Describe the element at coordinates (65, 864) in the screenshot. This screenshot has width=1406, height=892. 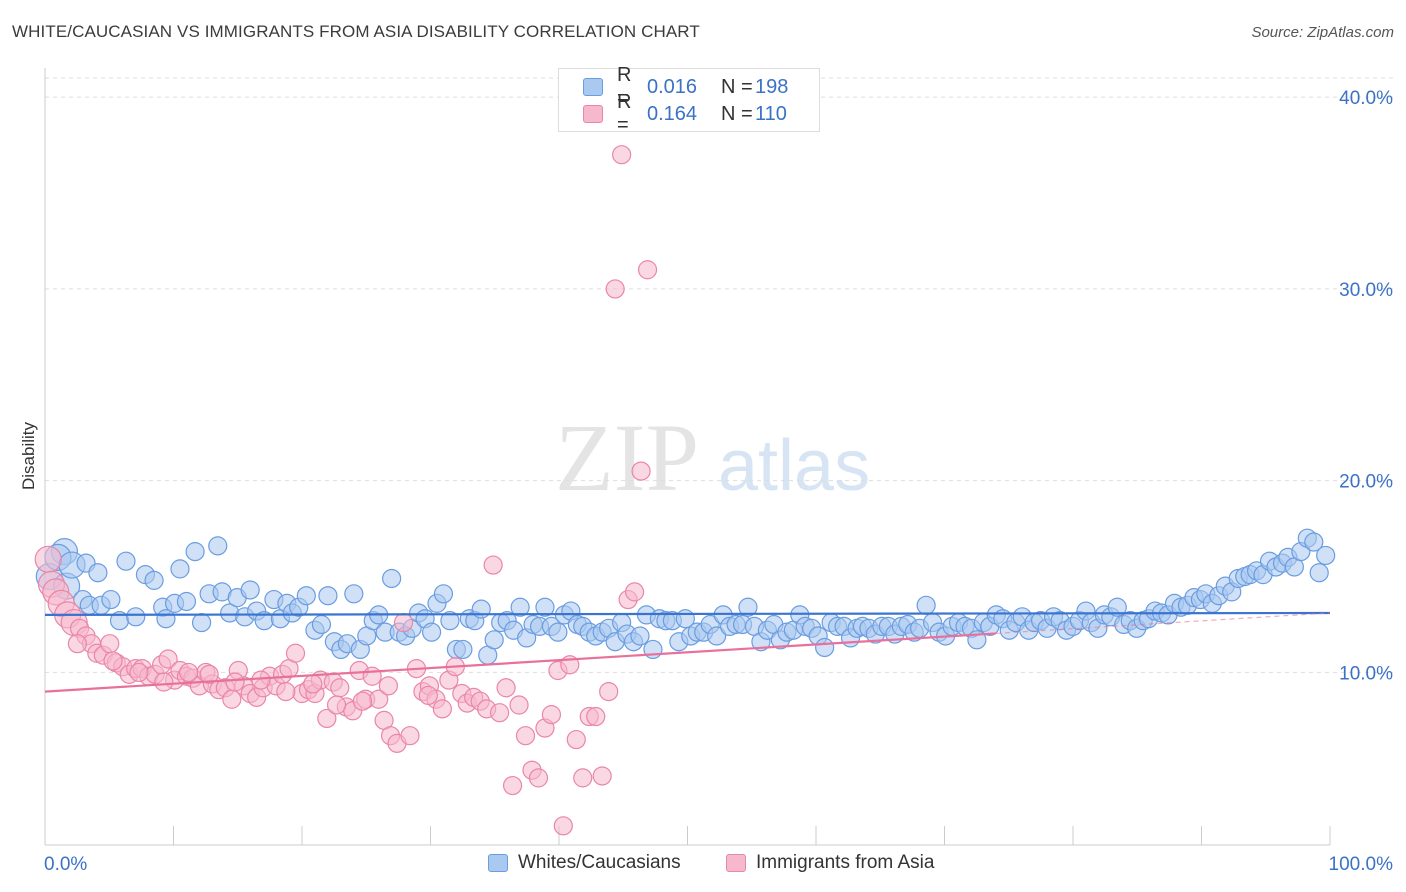
I see `x-tick-label: 0.0%` at that location.